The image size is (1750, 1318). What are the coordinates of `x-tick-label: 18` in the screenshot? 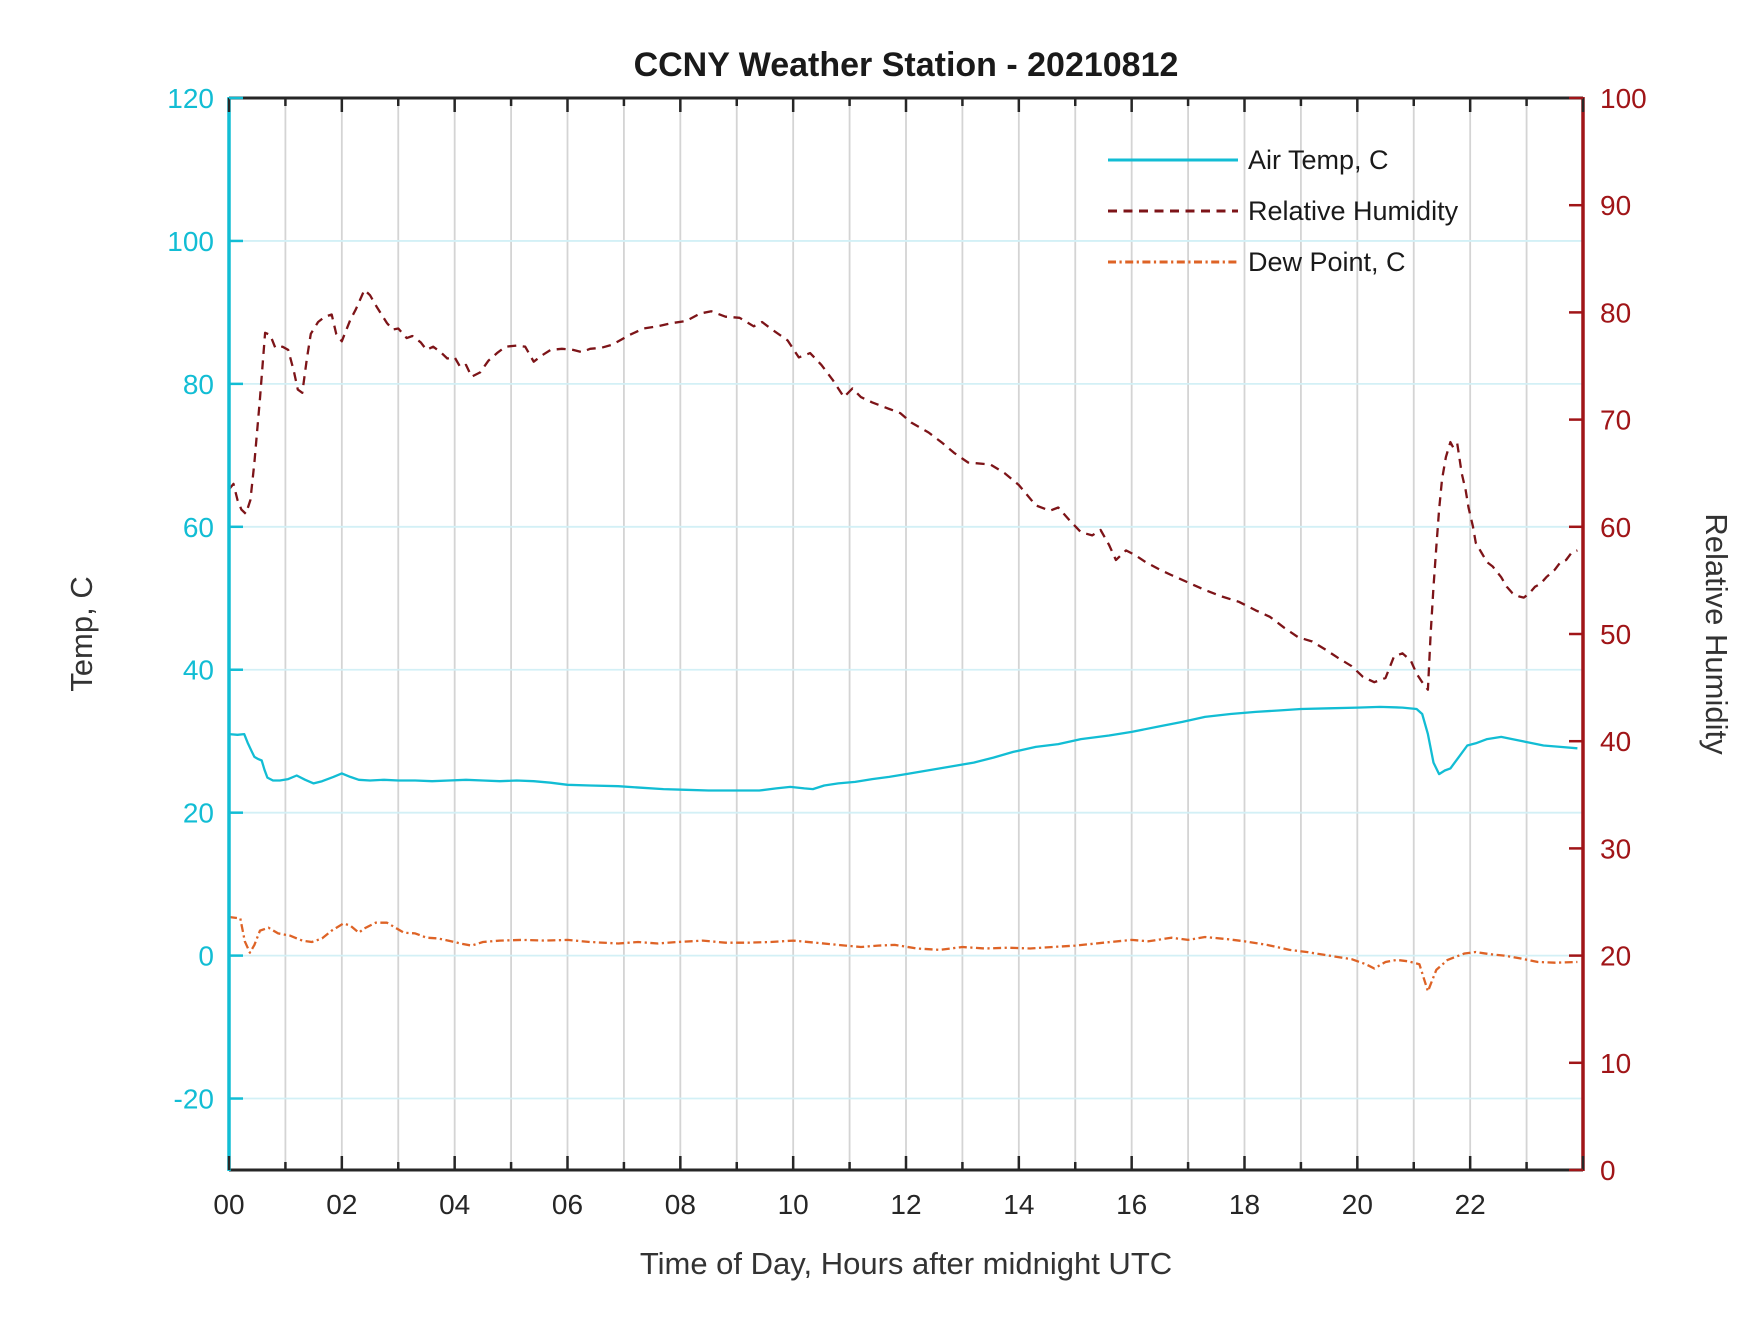 It's located at (1244, 1204).